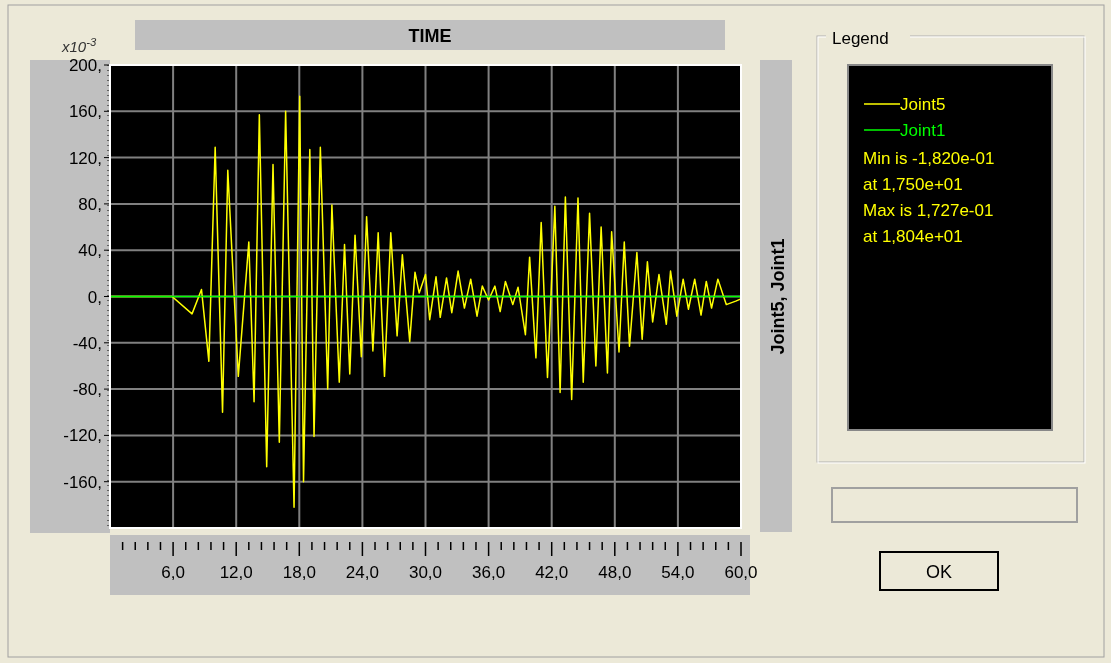  What do you see at coordinates (913, 236) in the screenshot?
I see `text: at 1,804e+01` at bounding box center [913, 236].